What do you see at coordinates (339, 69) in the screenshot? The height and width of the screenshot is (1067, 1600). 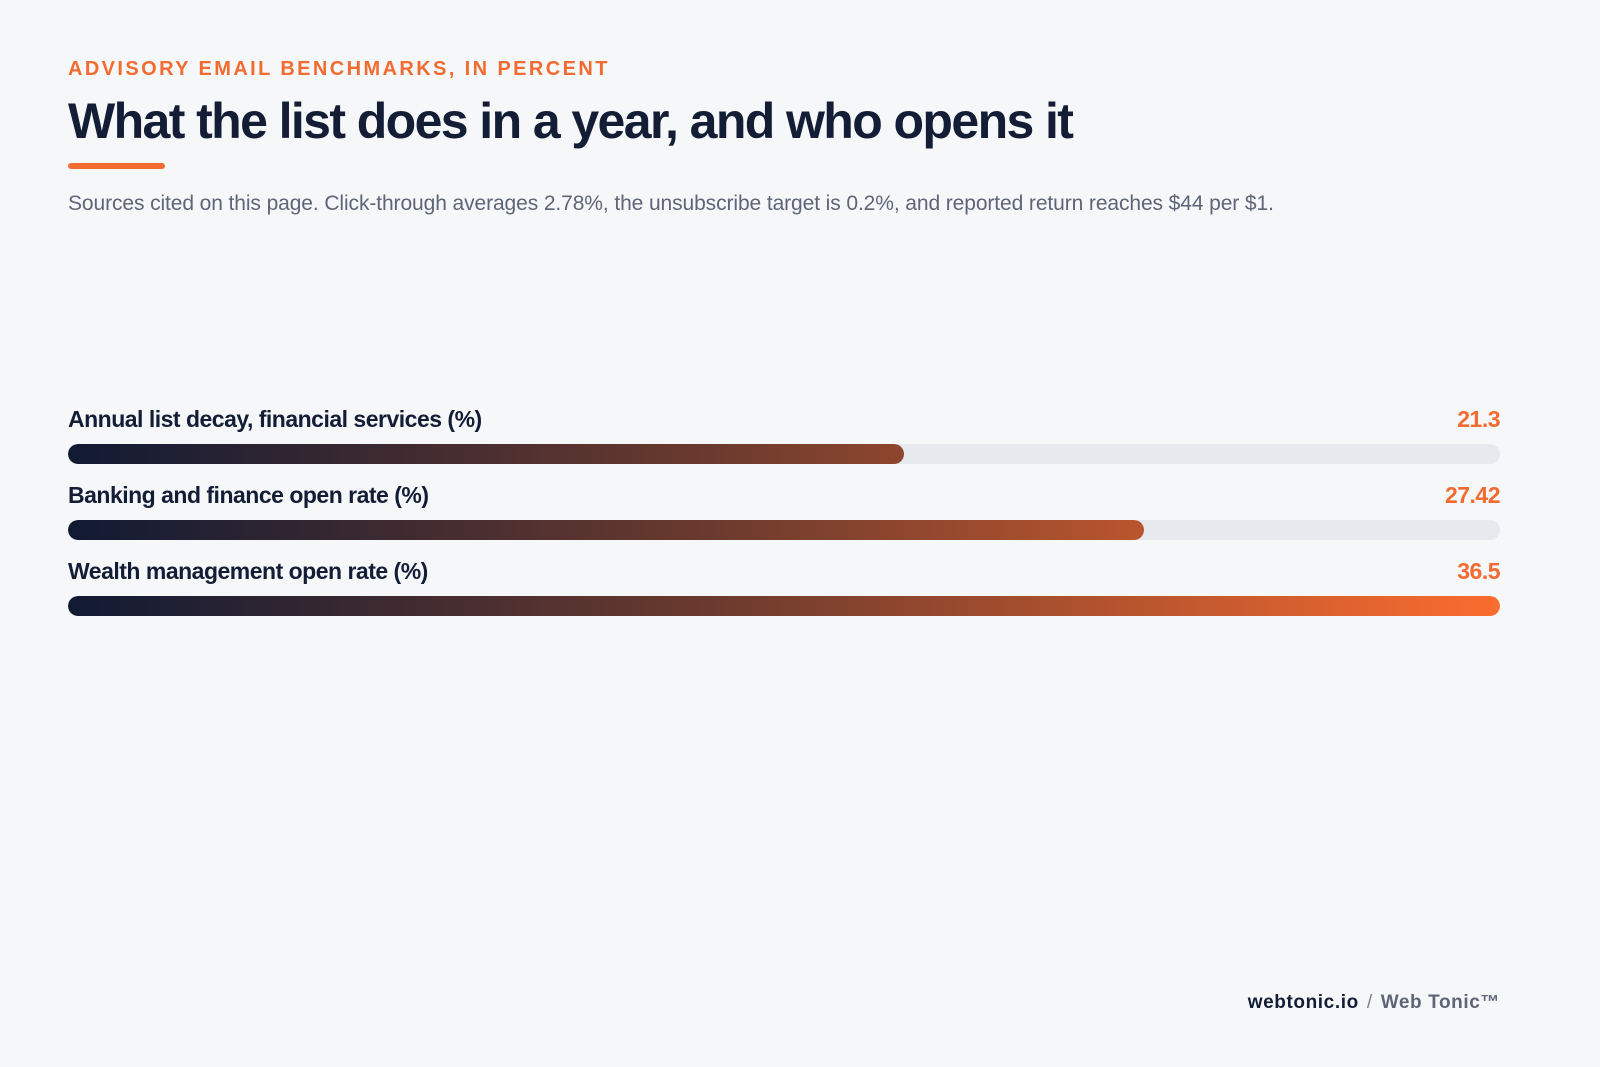 I see `chart-eyebrow: ADVISORY EMAIL BENCHMARKS, IN PERCENT` at bounding box center [339, 69].